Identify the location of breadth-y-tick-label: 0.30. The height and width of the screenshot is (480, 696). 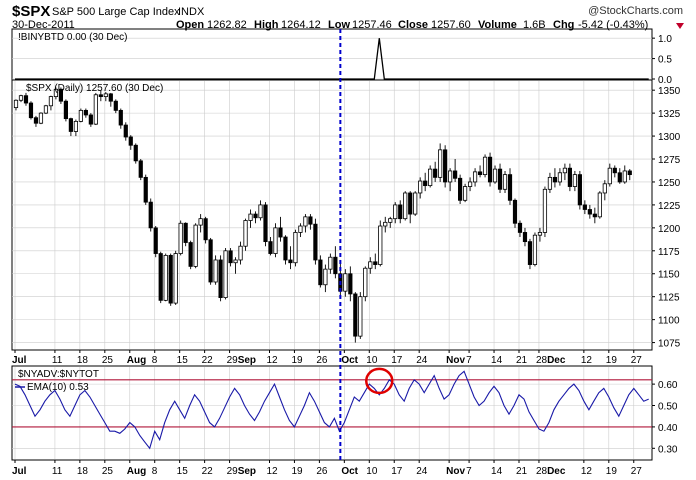
(668, 449).